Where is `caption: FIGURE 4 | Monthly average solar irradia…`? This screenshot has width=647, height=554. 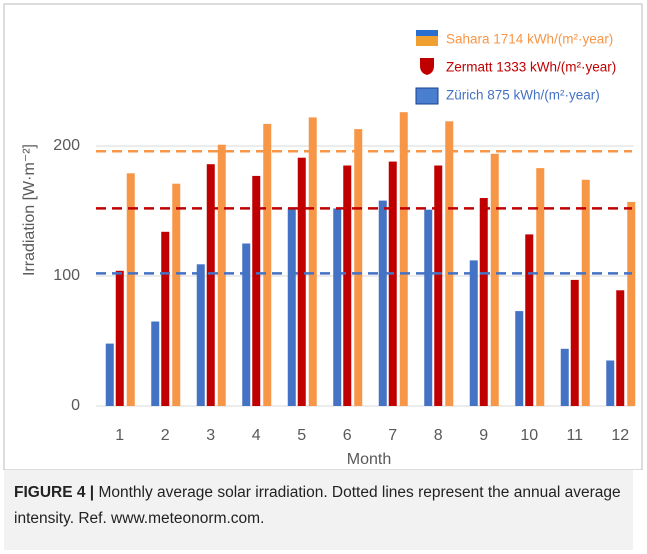 caption: FIGURE 4 | Monthly average solar irradia… is located at coordinates (318, 510).